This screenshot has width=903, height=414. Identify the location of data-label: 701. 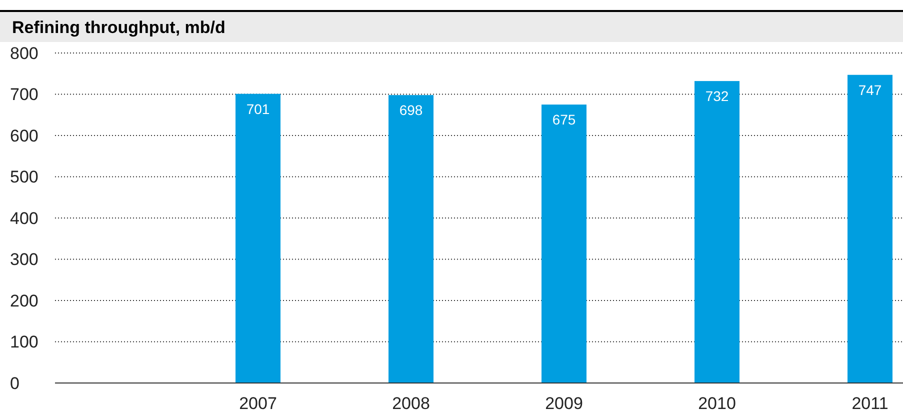
(258, 108).